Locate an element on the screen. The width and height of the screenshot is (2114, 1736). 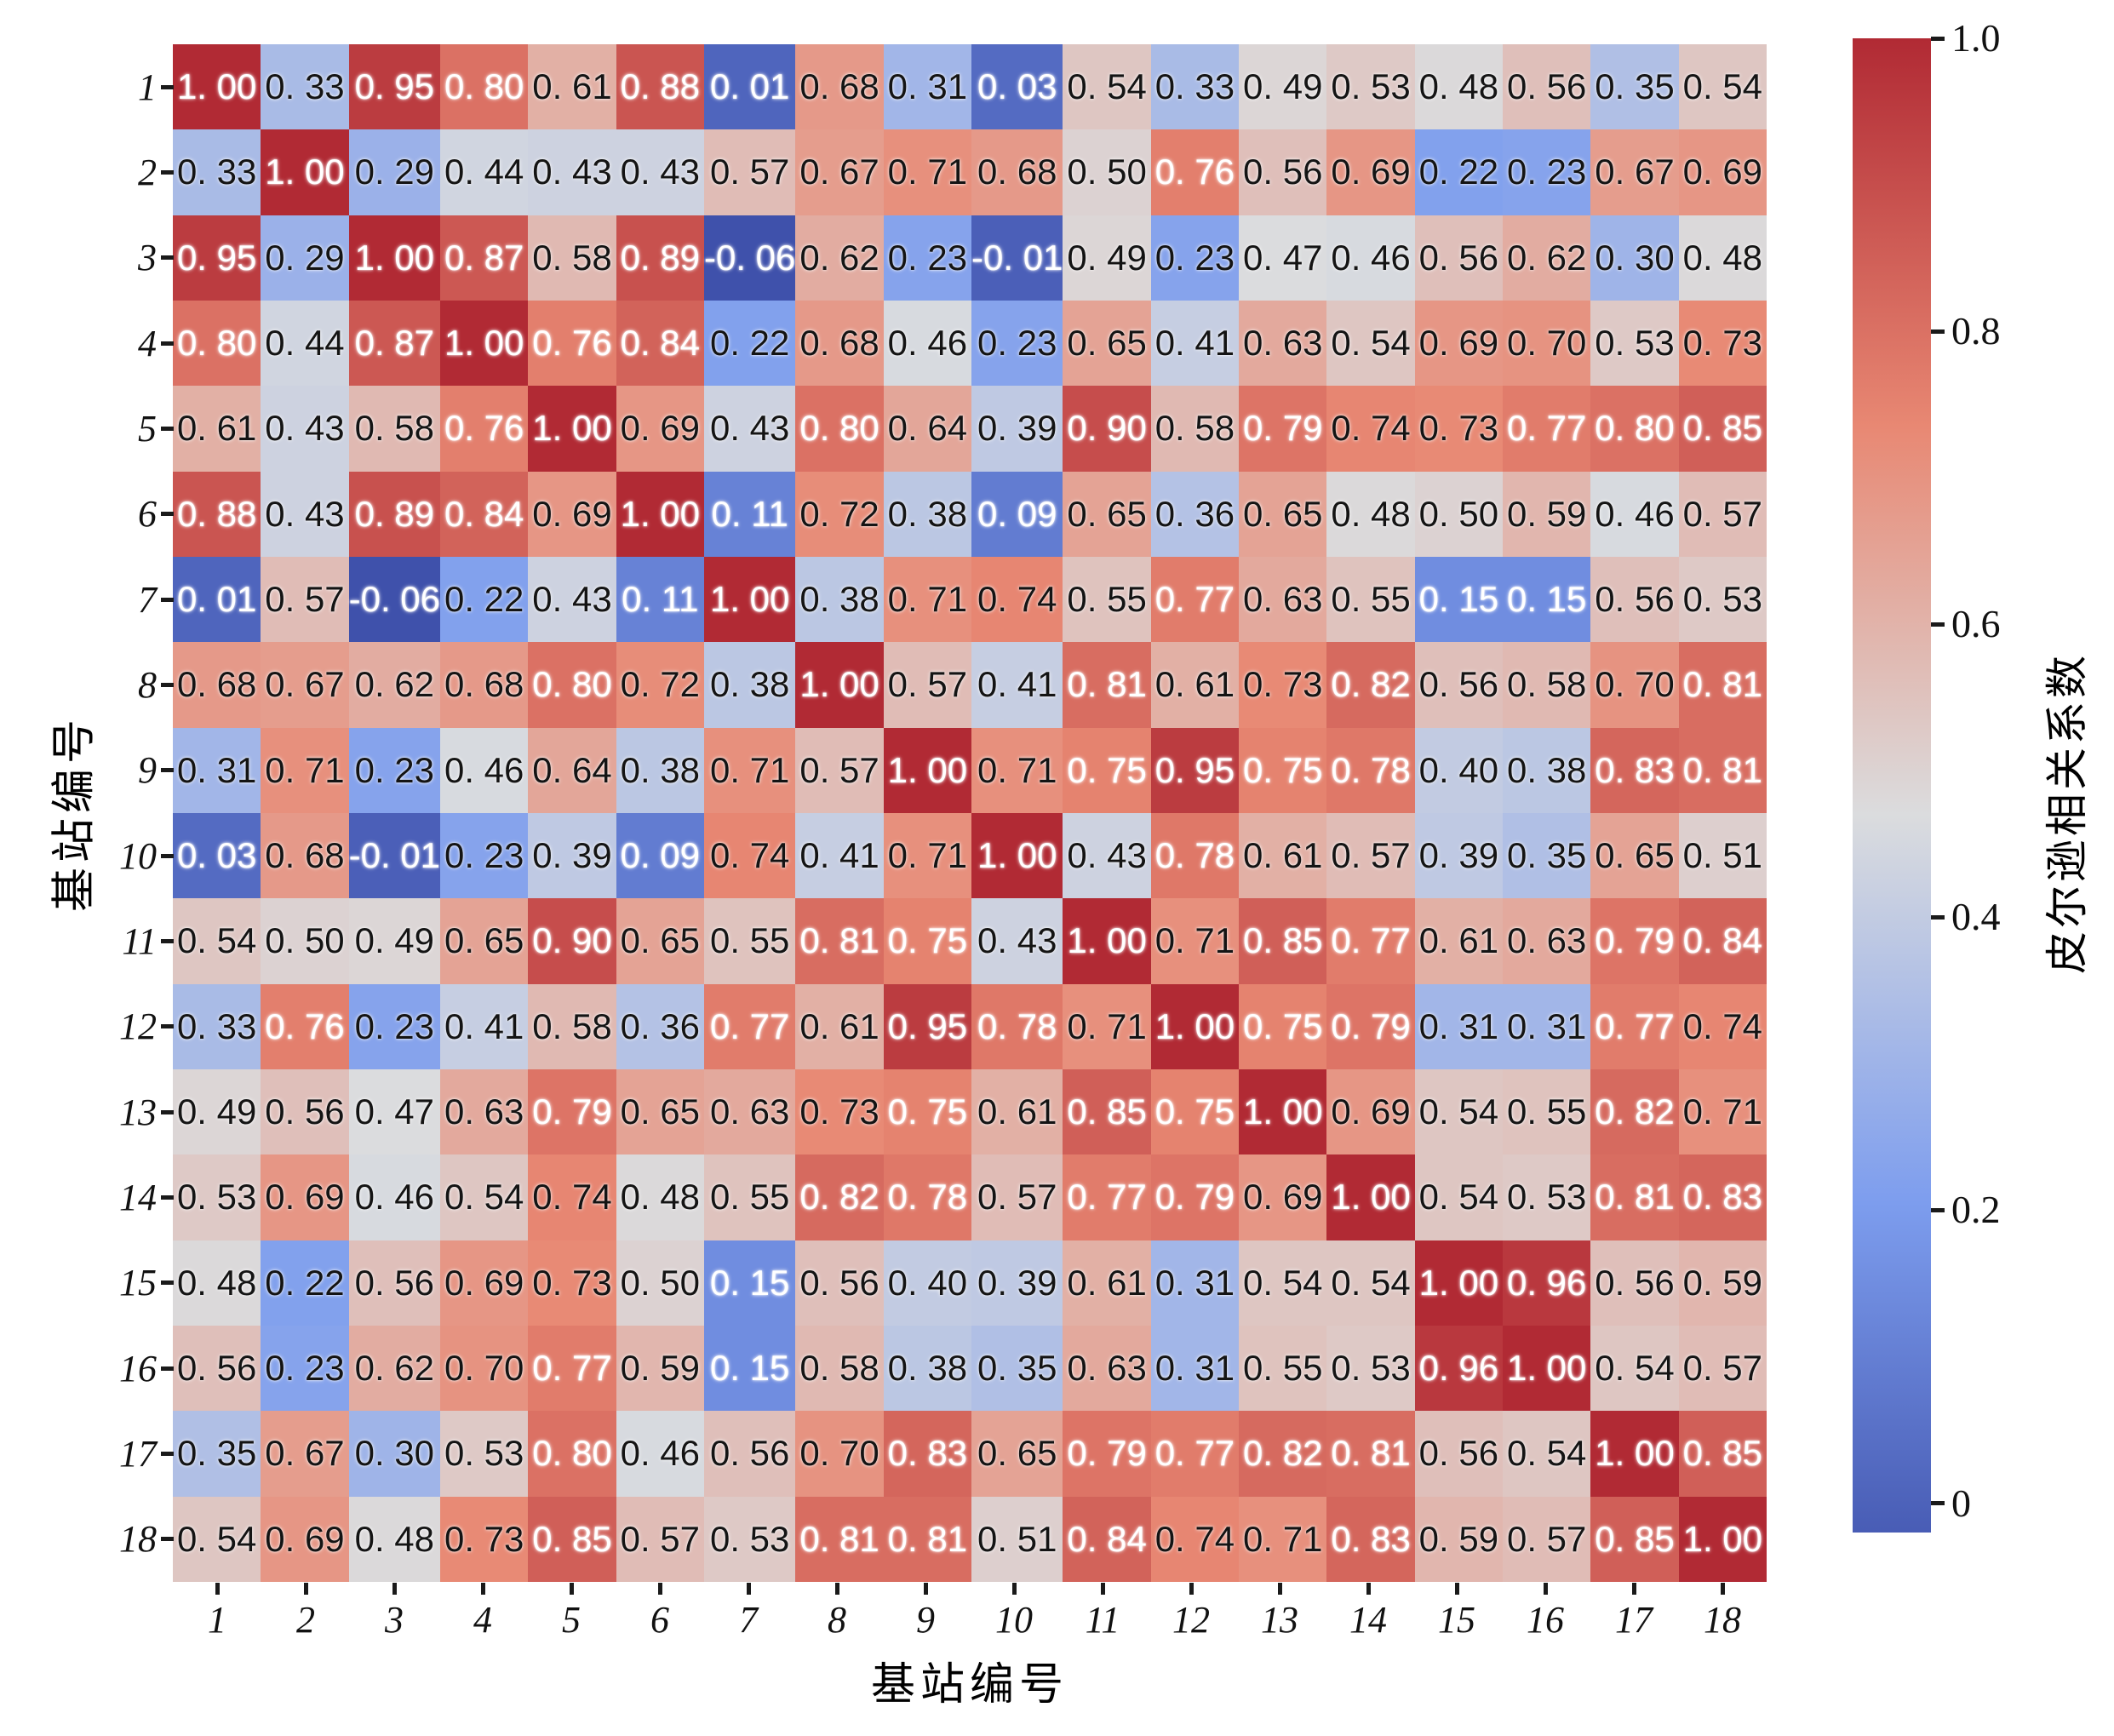
heatmap-cell: 0. 29 is located at coordinates (305, 258).